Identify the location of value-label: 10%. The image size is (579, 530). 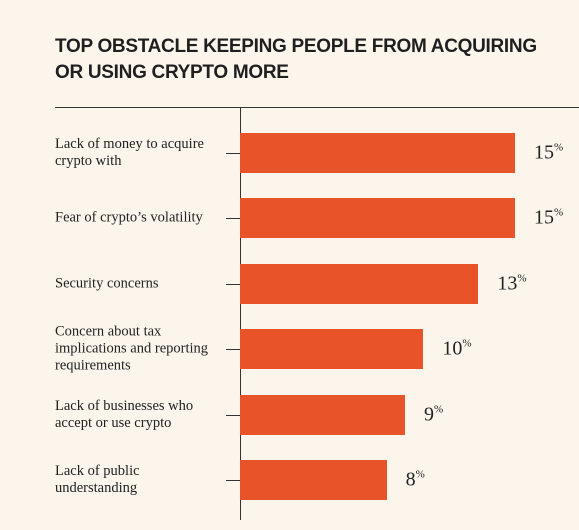
(457, 348).